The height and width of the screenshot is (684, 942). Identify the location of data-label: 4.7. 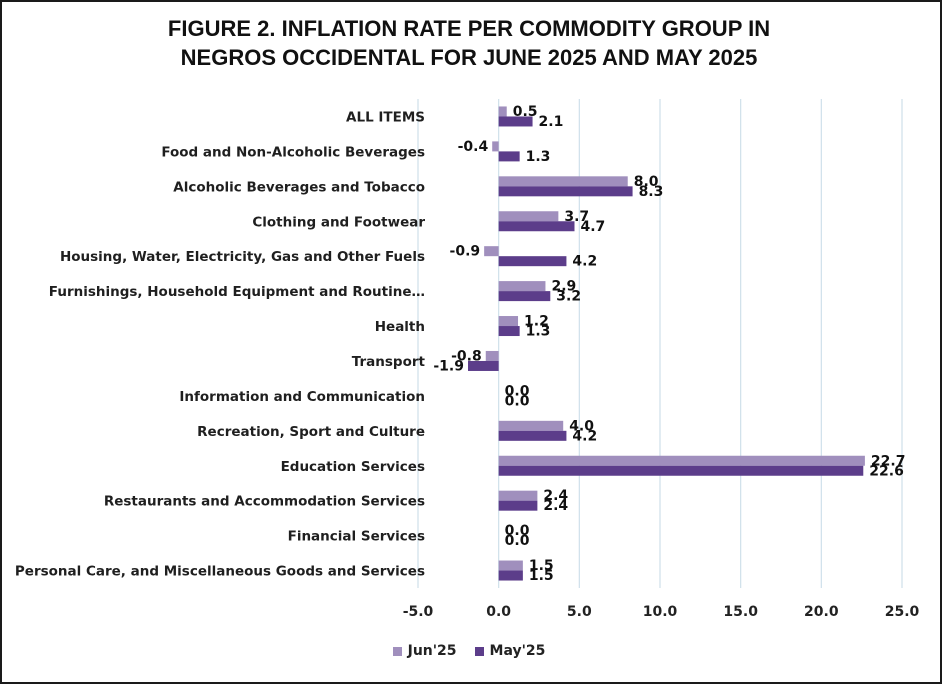
(592, 227).